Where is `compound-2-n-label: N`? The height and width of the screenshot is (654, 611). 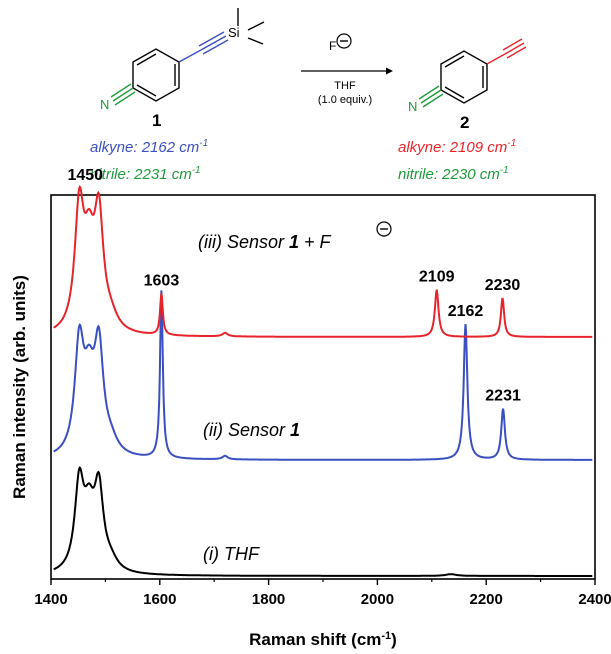
compound-2-n-label: N is located at coordinates (412, 106).